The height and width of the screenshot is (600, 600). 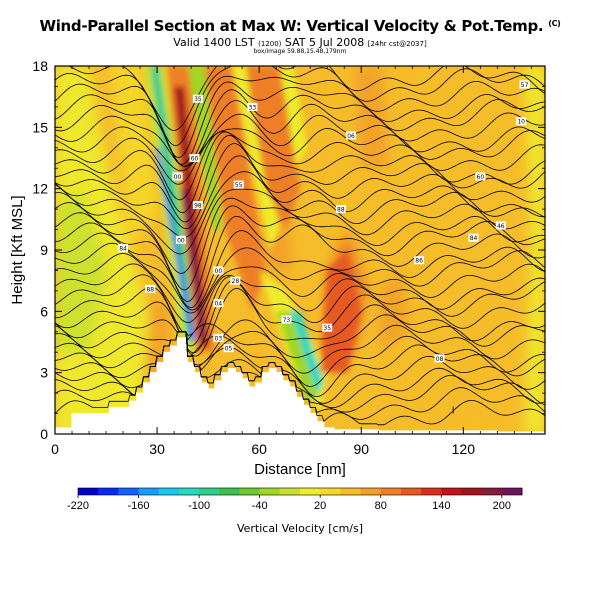 I want to click on y-tick-label: 3, so click(x=44, y=373).